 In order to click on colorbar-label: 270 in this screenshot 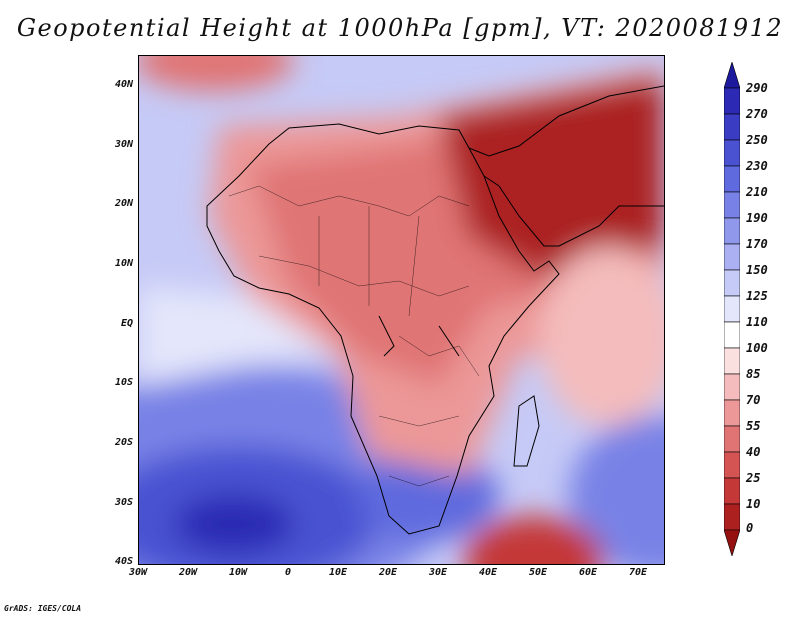, I will do `click(757, 114)`.